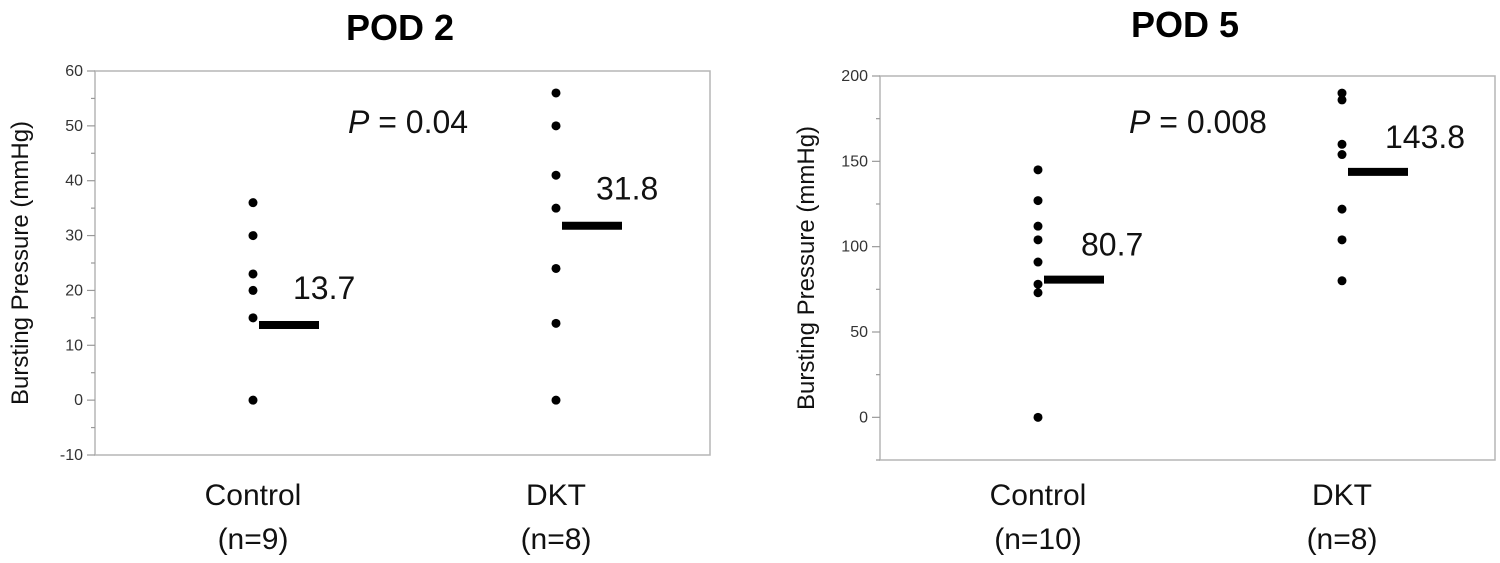 This screenshot has height=563, width=1500. What do you see at coordinates (74, 345) in the screenshot?
I see `y-tick-label: 10` at bounding box center [74, 345].